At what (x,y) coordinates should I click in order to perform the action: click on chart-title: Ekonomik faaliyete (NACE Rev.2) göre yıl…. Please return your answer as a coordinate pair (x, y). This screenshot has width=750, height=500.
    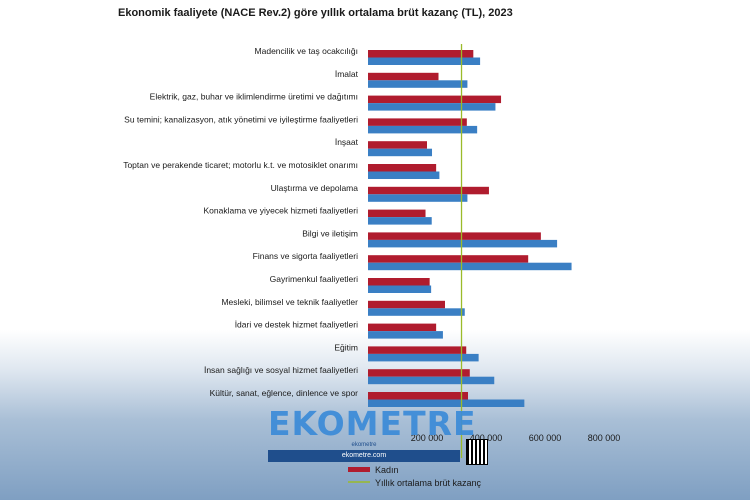
    Looking at the image, I should click on (315, 13).